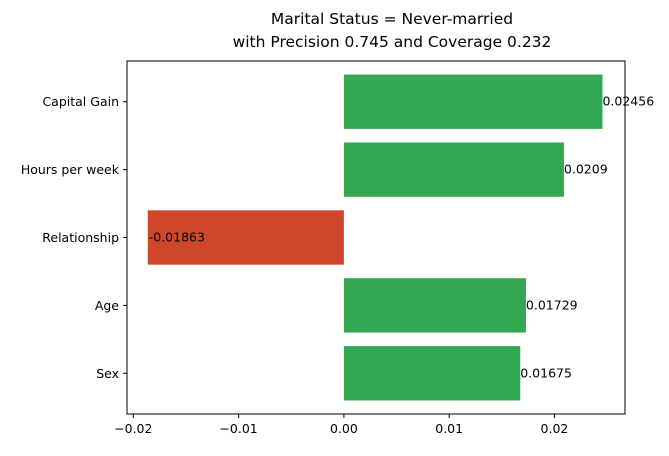  I want to click on y-tick-label: Relationship, so click(80, 237).